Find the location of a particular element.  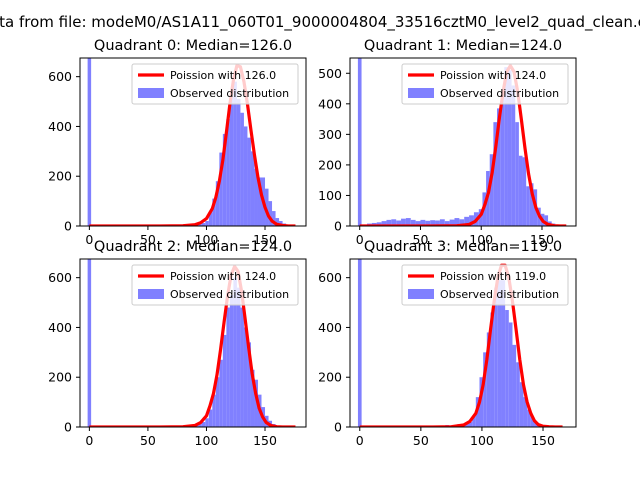

y-tick-label: 0 is located at coordinates (68, 226).